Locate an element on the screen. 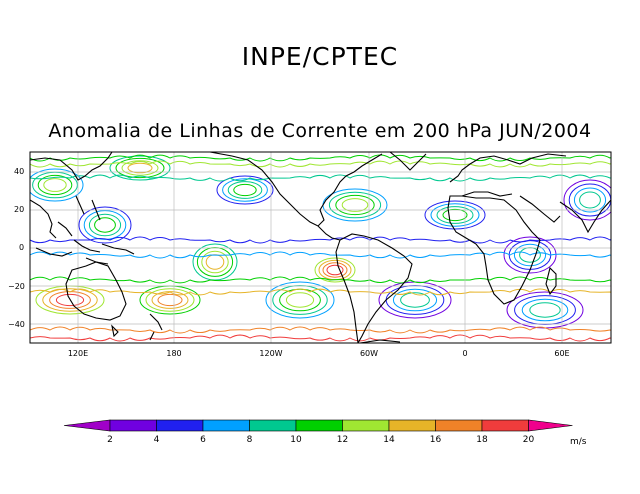  coast-asia is located at coordinates (71, 195).